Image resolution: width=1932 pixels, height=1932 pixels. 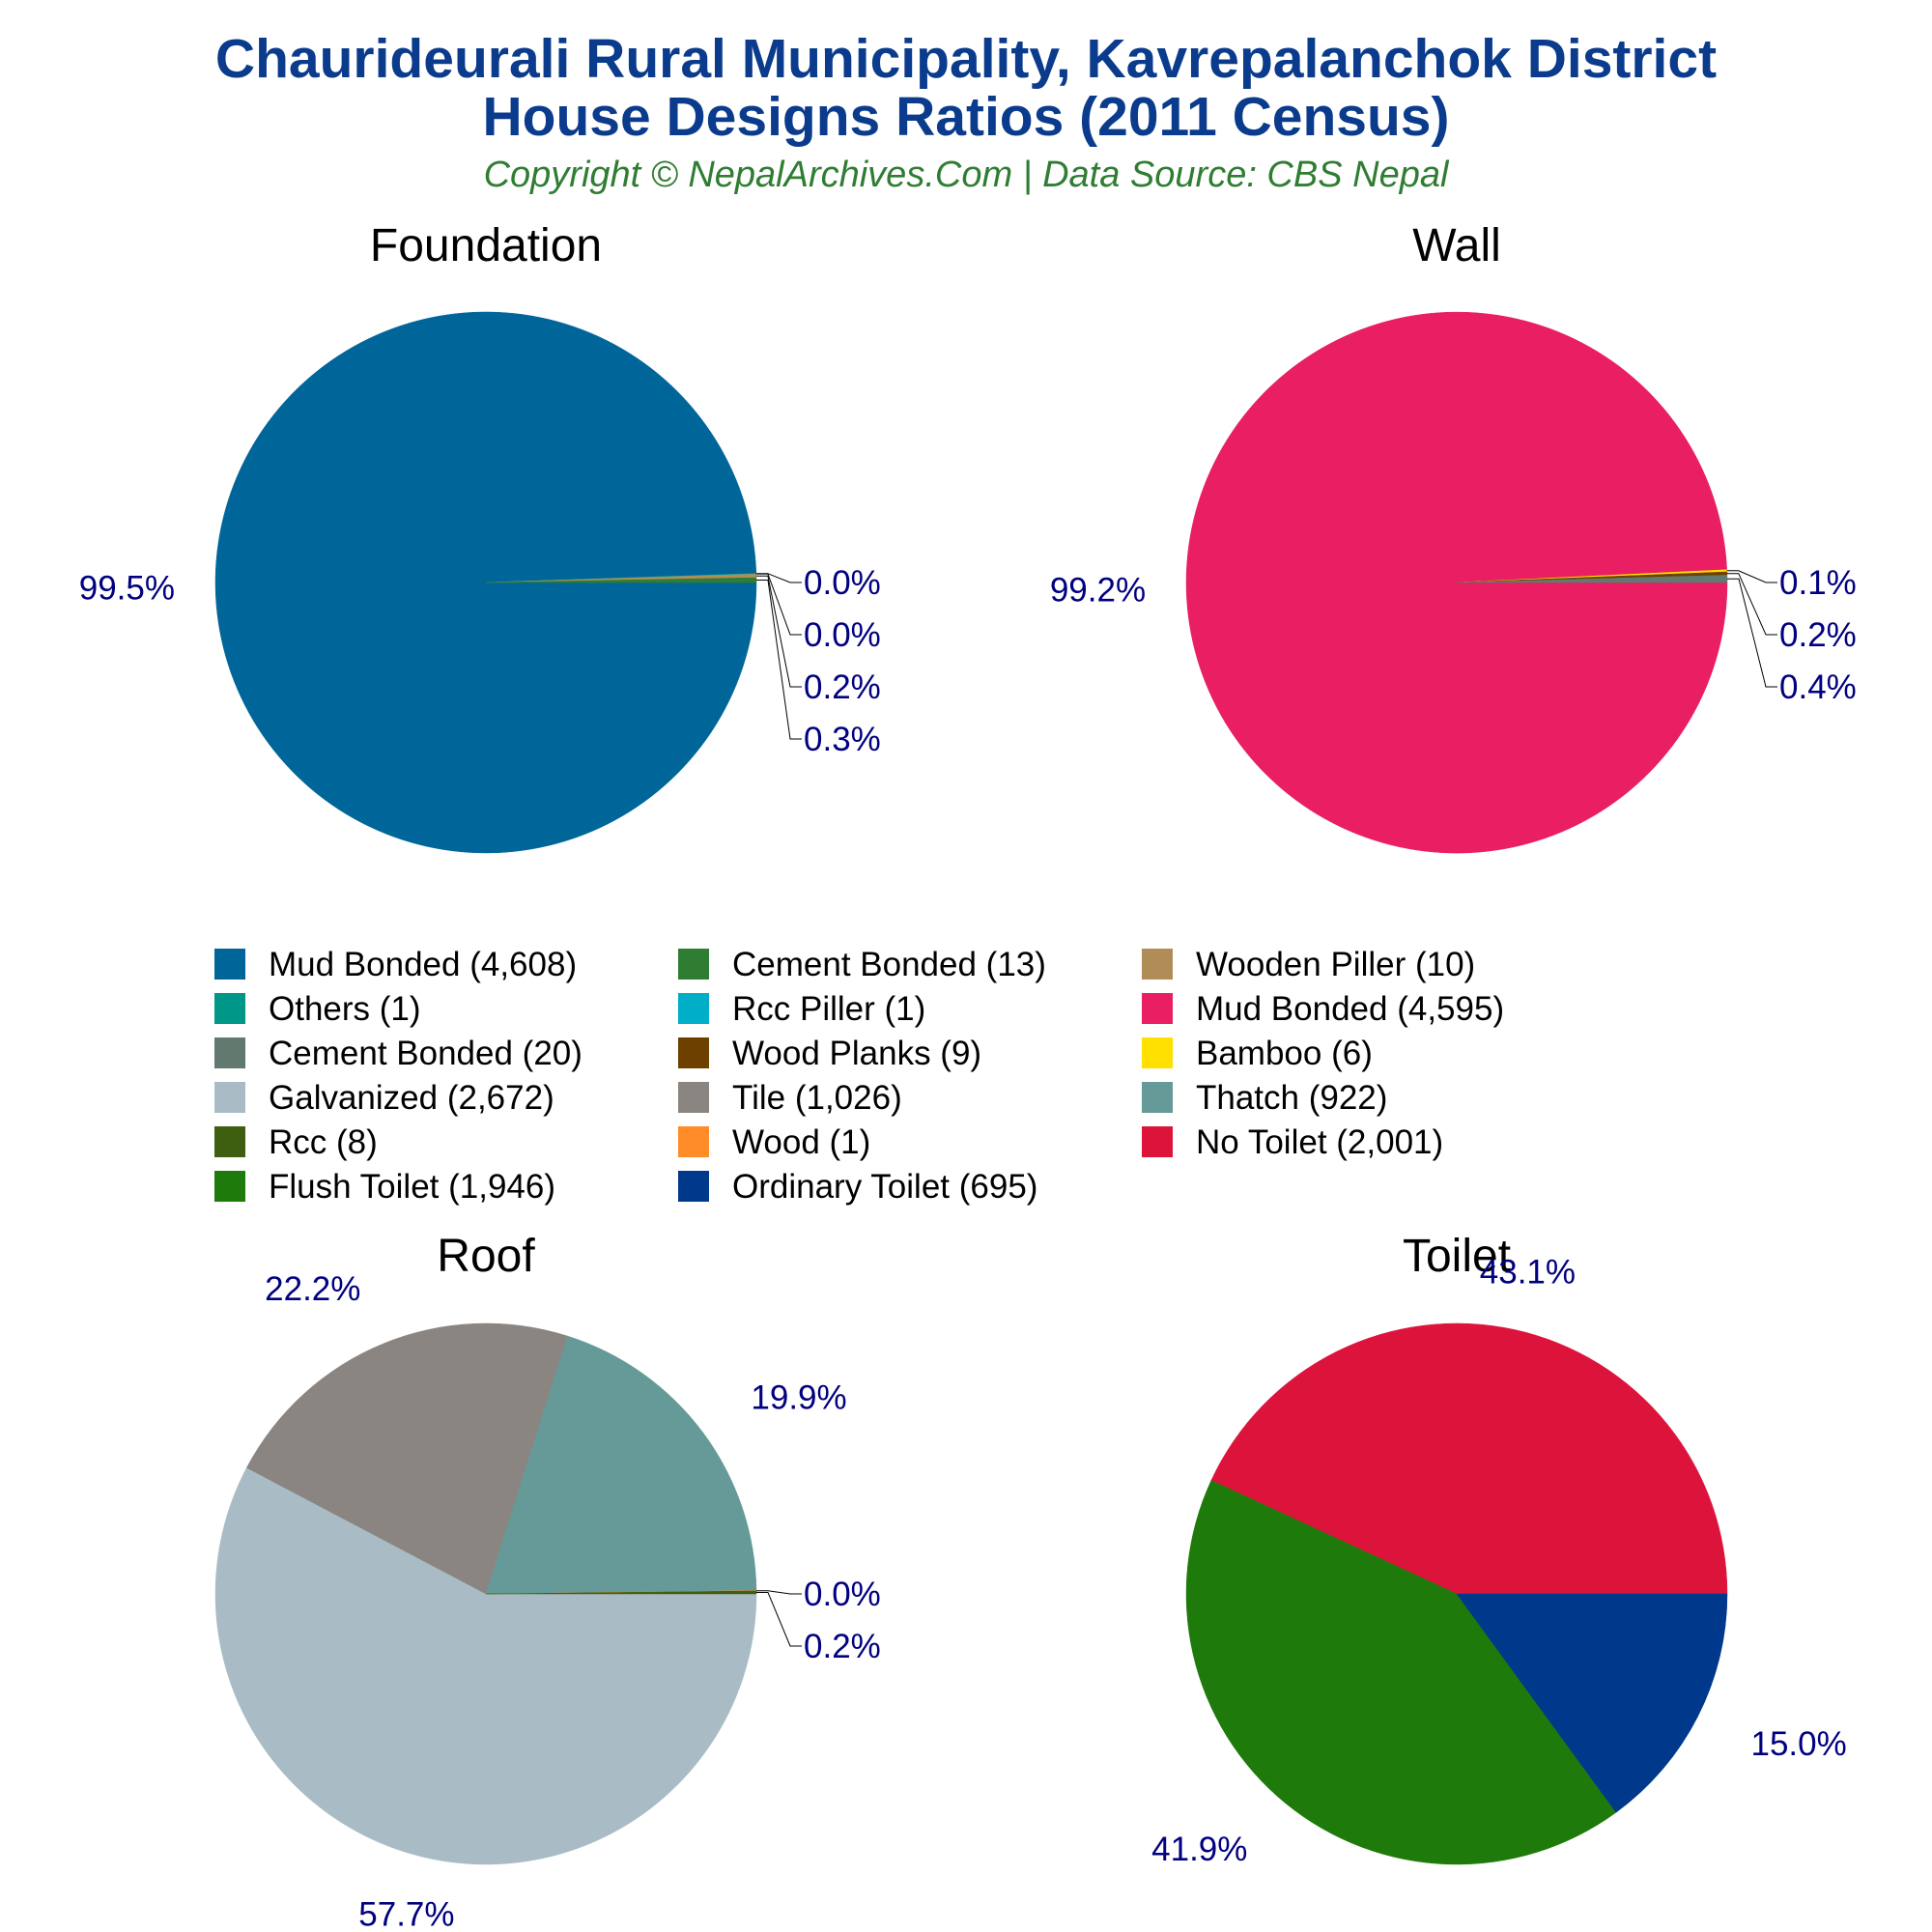 I want to click on pct-label-roof-rcc: 0.2%, so click(x=842, y=1646).